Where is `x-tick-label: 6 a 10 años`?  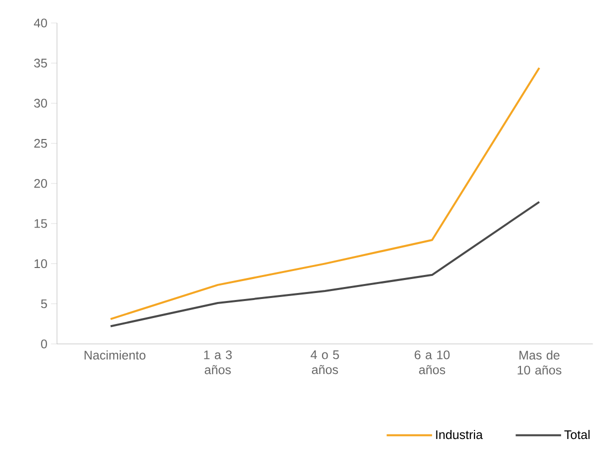
x-tick-label: 6 a 10 años is located at coordinates (432, 362).